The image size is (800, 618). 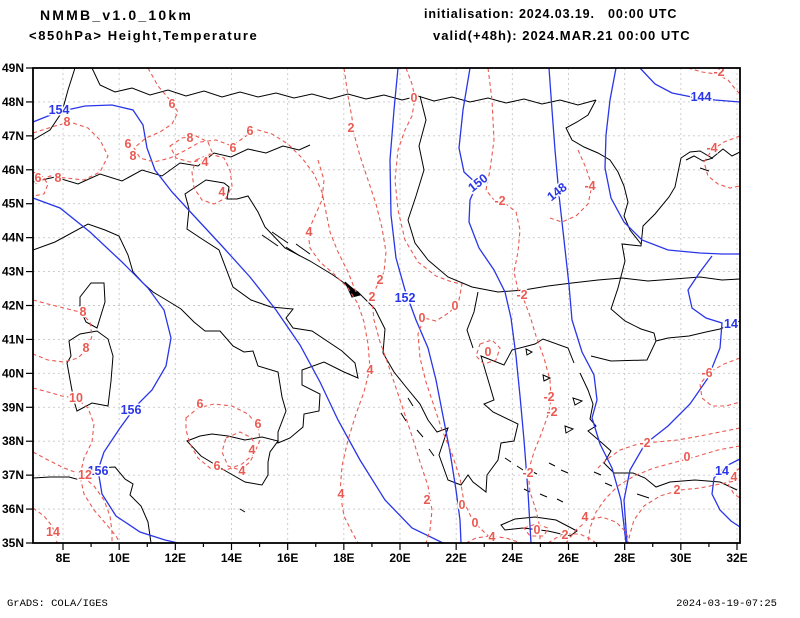 I want to click on coastline-turkey-north, so click(x=697, y=331).